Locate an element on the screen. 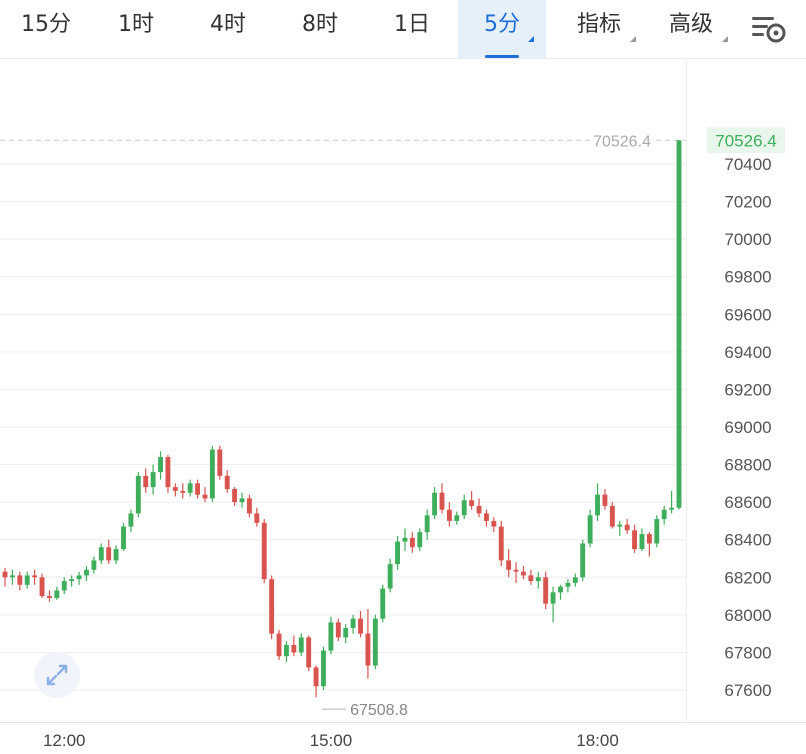  y-tick-label: 70200 is located at coordinates (747, 202).